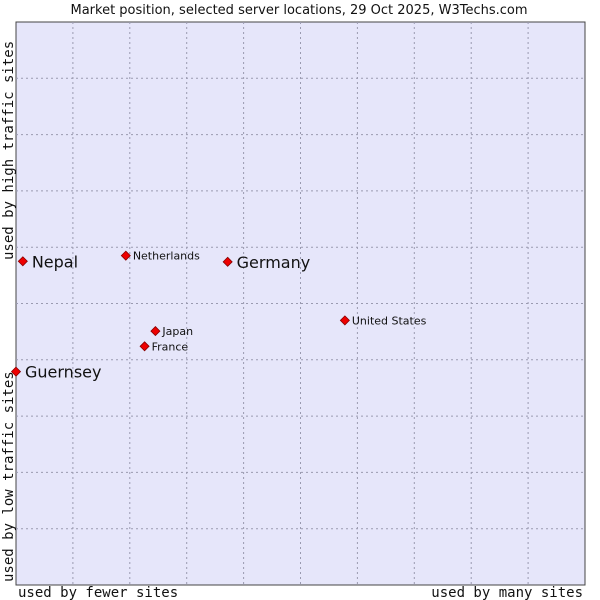  What do you see at coordinates (177, 331) in the screenshot?
I see `point-label-japan: Japan` at bounding box center [177, 331].